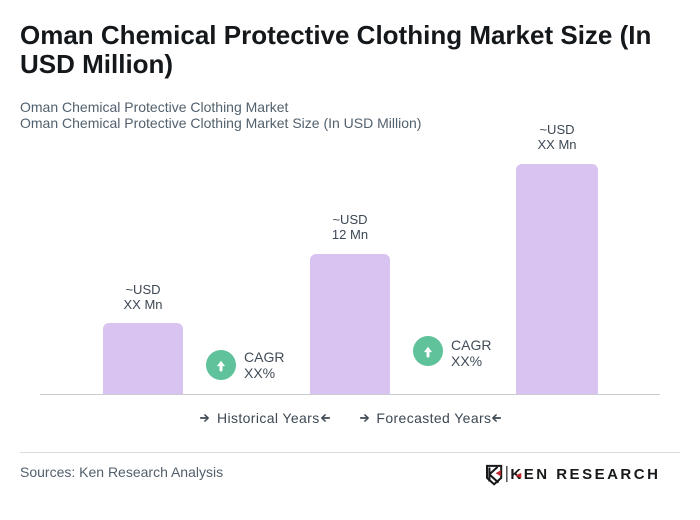  What do you see at coordinates (583, 474) in the screenshot?
I see `svg-text: KEN RESEARCH` at bounding box center [583, 474].